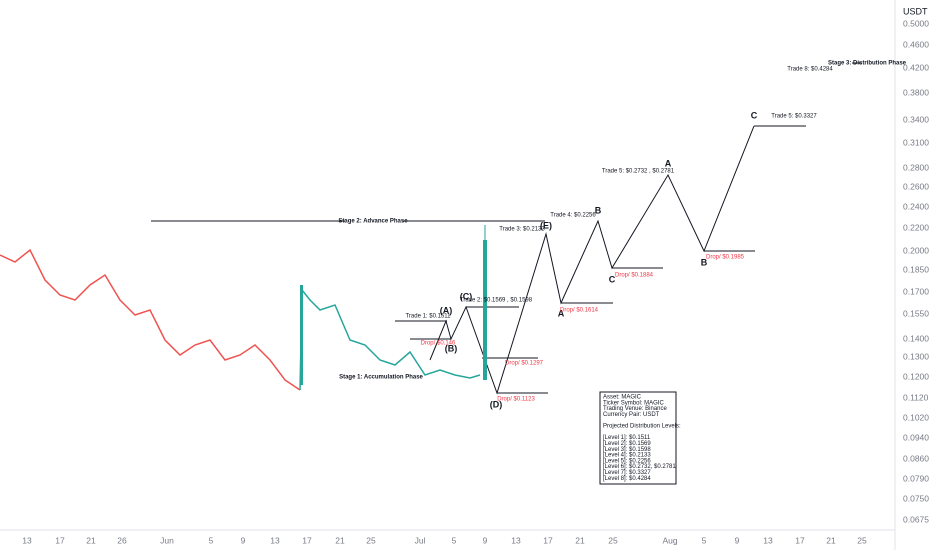 This screenshot has height=550, width=932. I want to click on price-label: 0.1120, so click(916, 397).